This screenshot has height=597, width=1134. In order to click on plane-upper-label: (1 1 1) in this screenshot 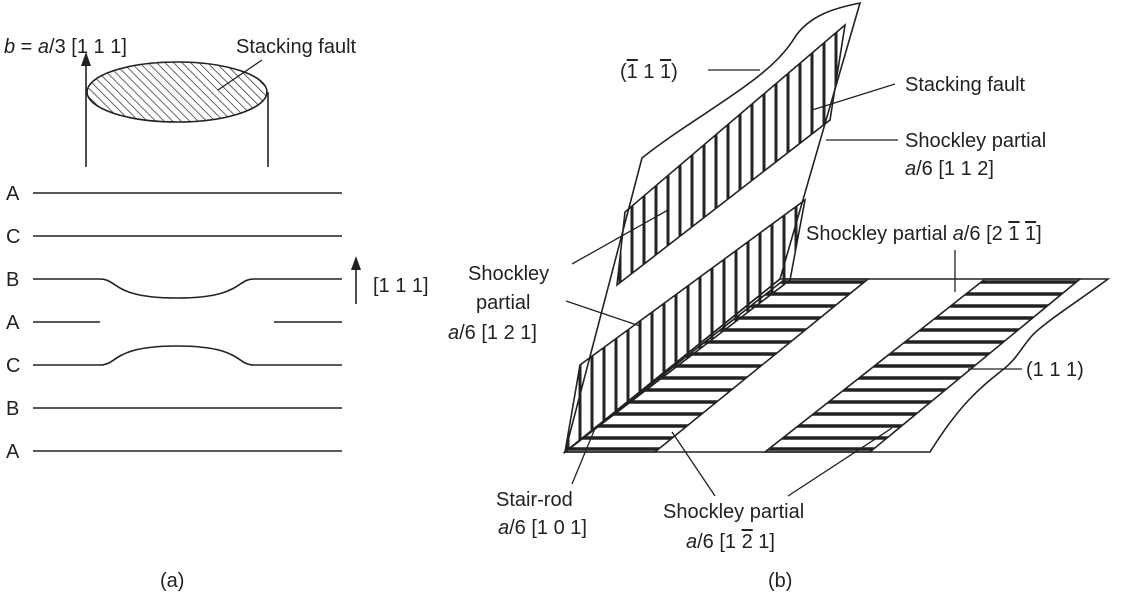, I will do `click(649, 72)`.